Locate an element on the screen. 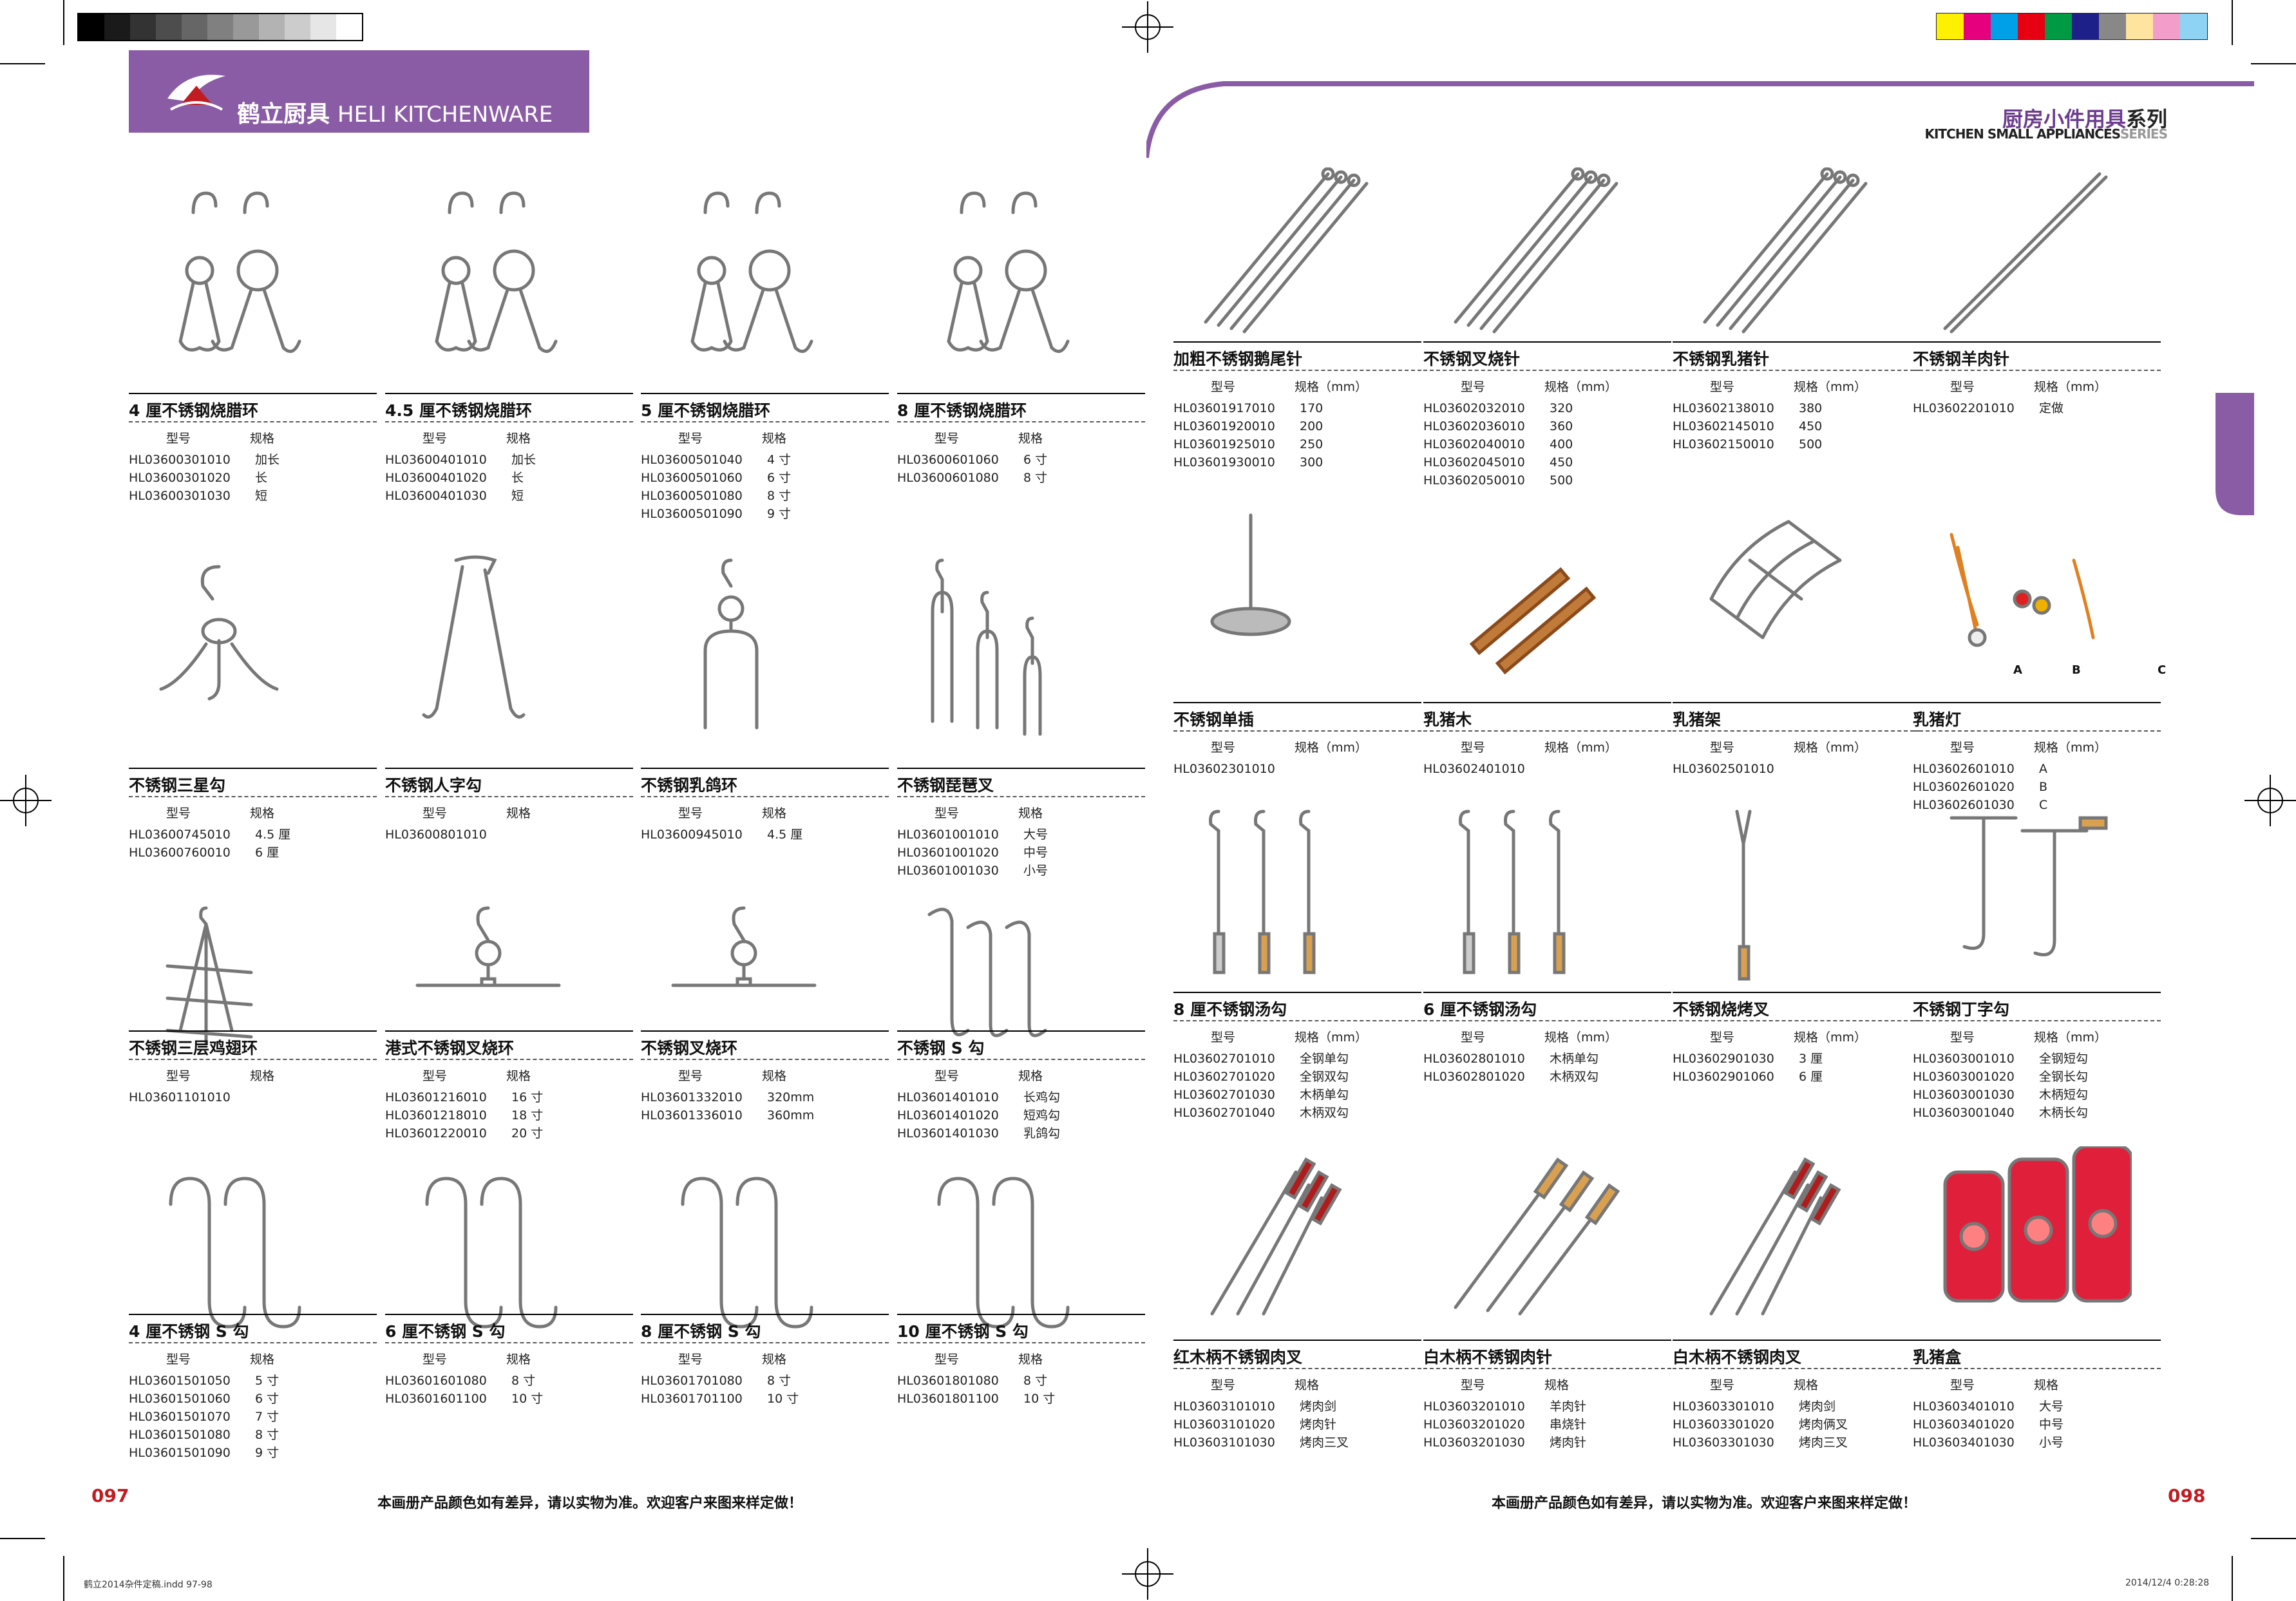 The height and width of the screenshot is (1601, 2296). product-name: 不锈钢琵琶叉 is located at coordinates (945, 785).